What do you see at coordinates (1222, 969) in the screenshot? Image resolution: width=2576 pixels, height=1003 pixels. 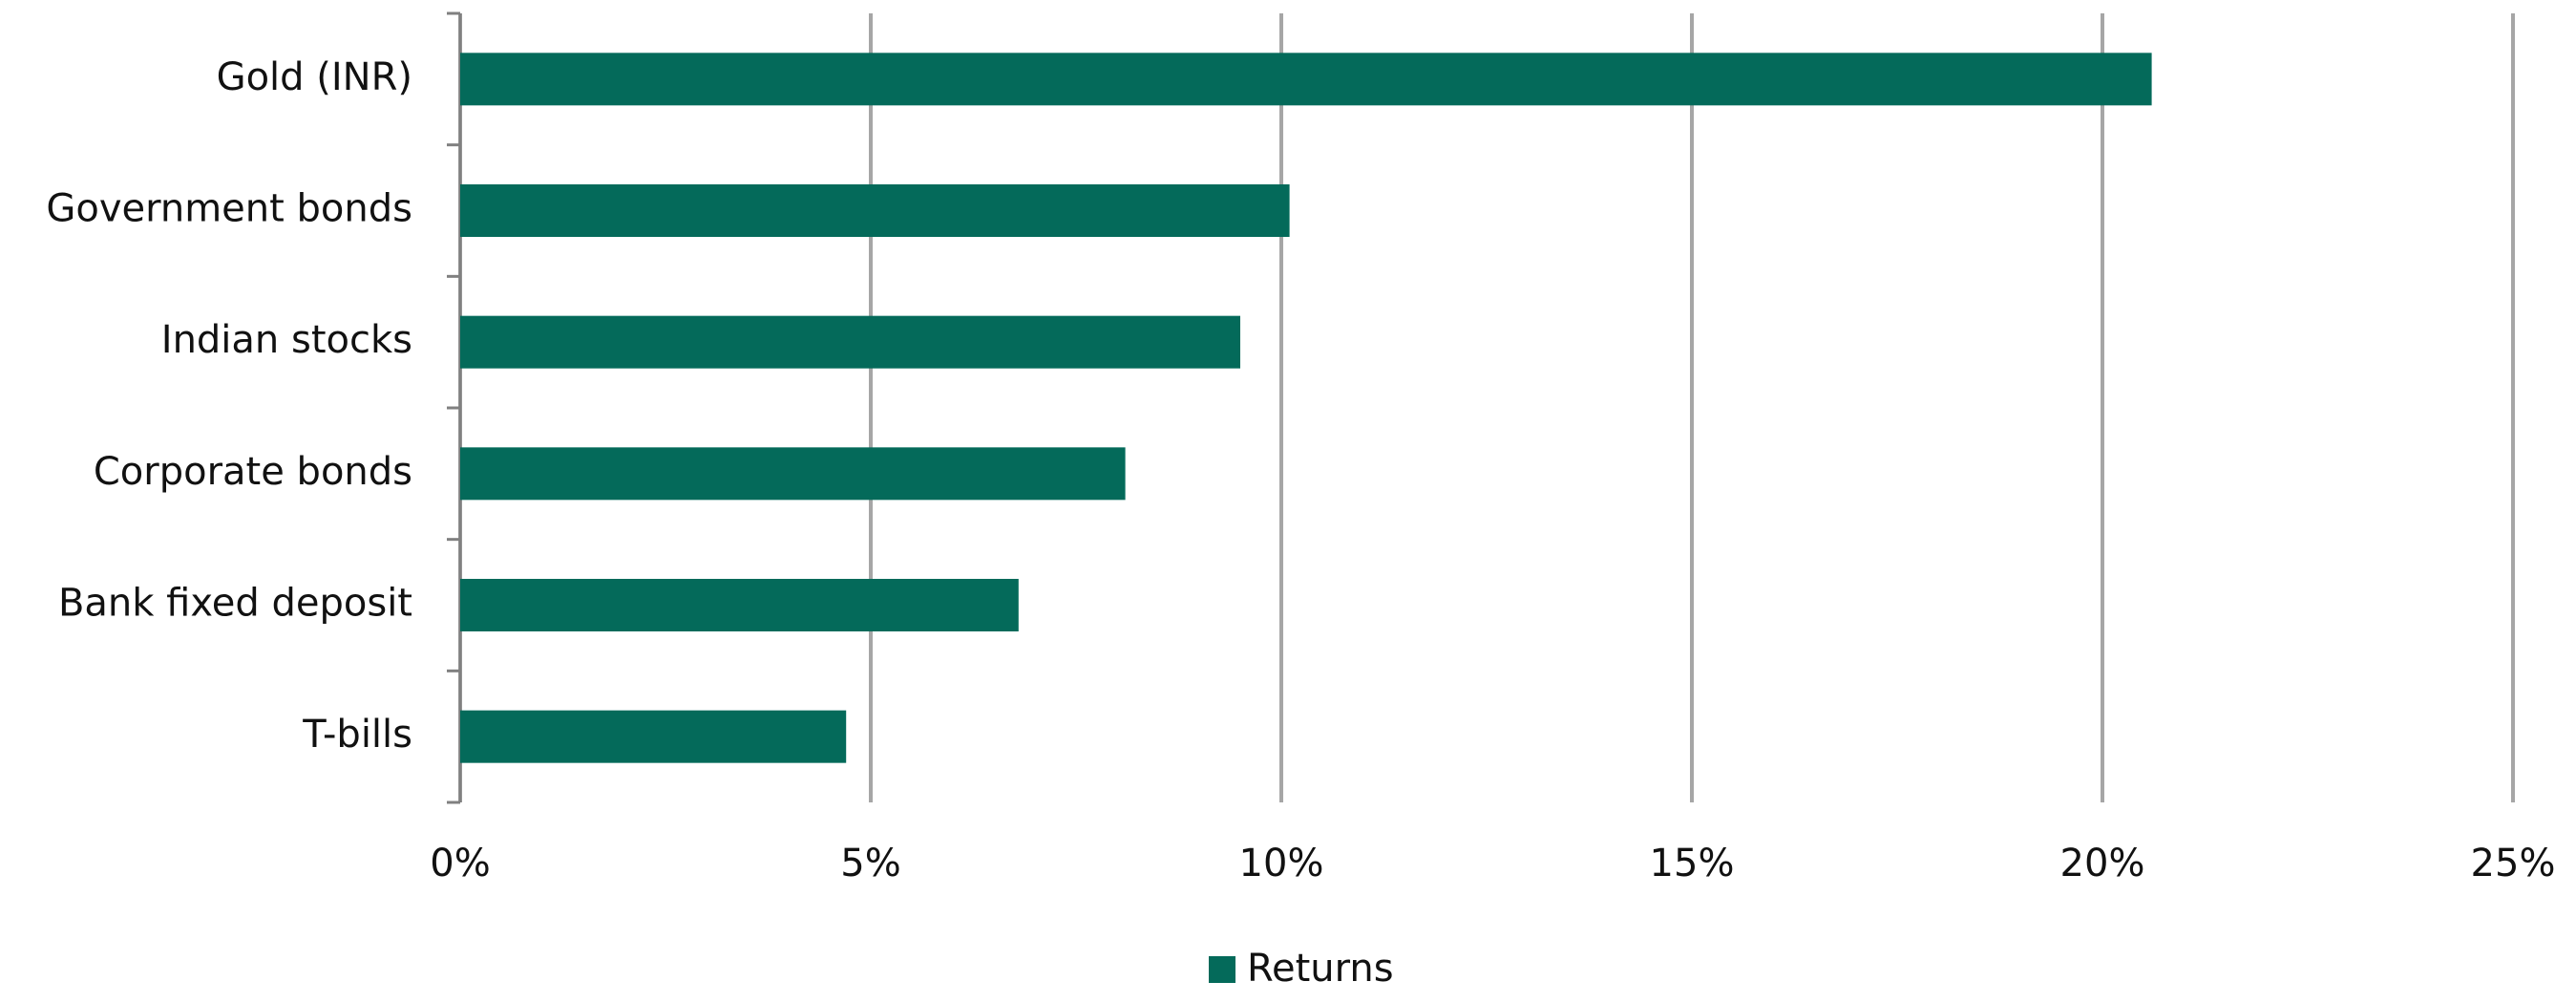 I see `legend-swatch` at bounding box center [1222, 969].